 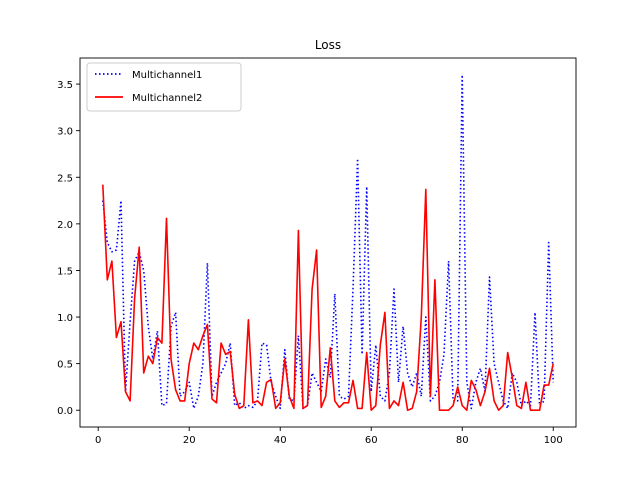 I want to click on y-tick-label: 3.5, so click(x=65, y=85).